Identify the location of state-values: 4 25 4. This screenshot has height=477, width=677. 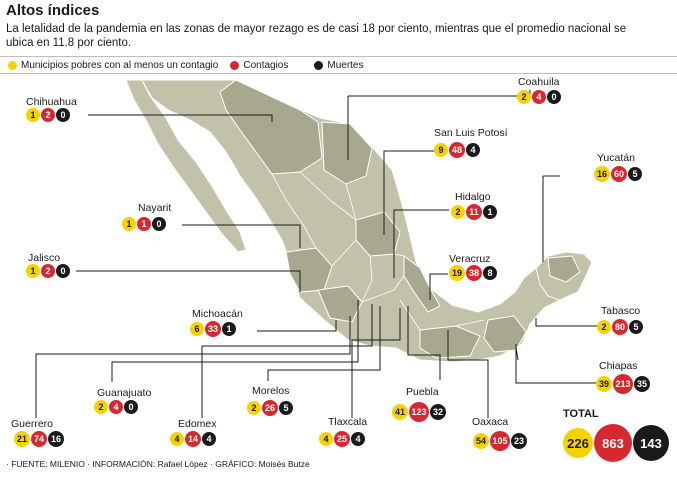
(342, 439).